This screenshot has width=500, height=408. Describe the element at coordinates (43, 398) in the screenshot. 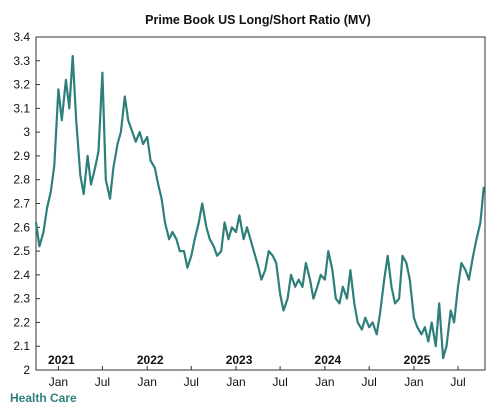

I see `sector-label: Health Care` at that location.